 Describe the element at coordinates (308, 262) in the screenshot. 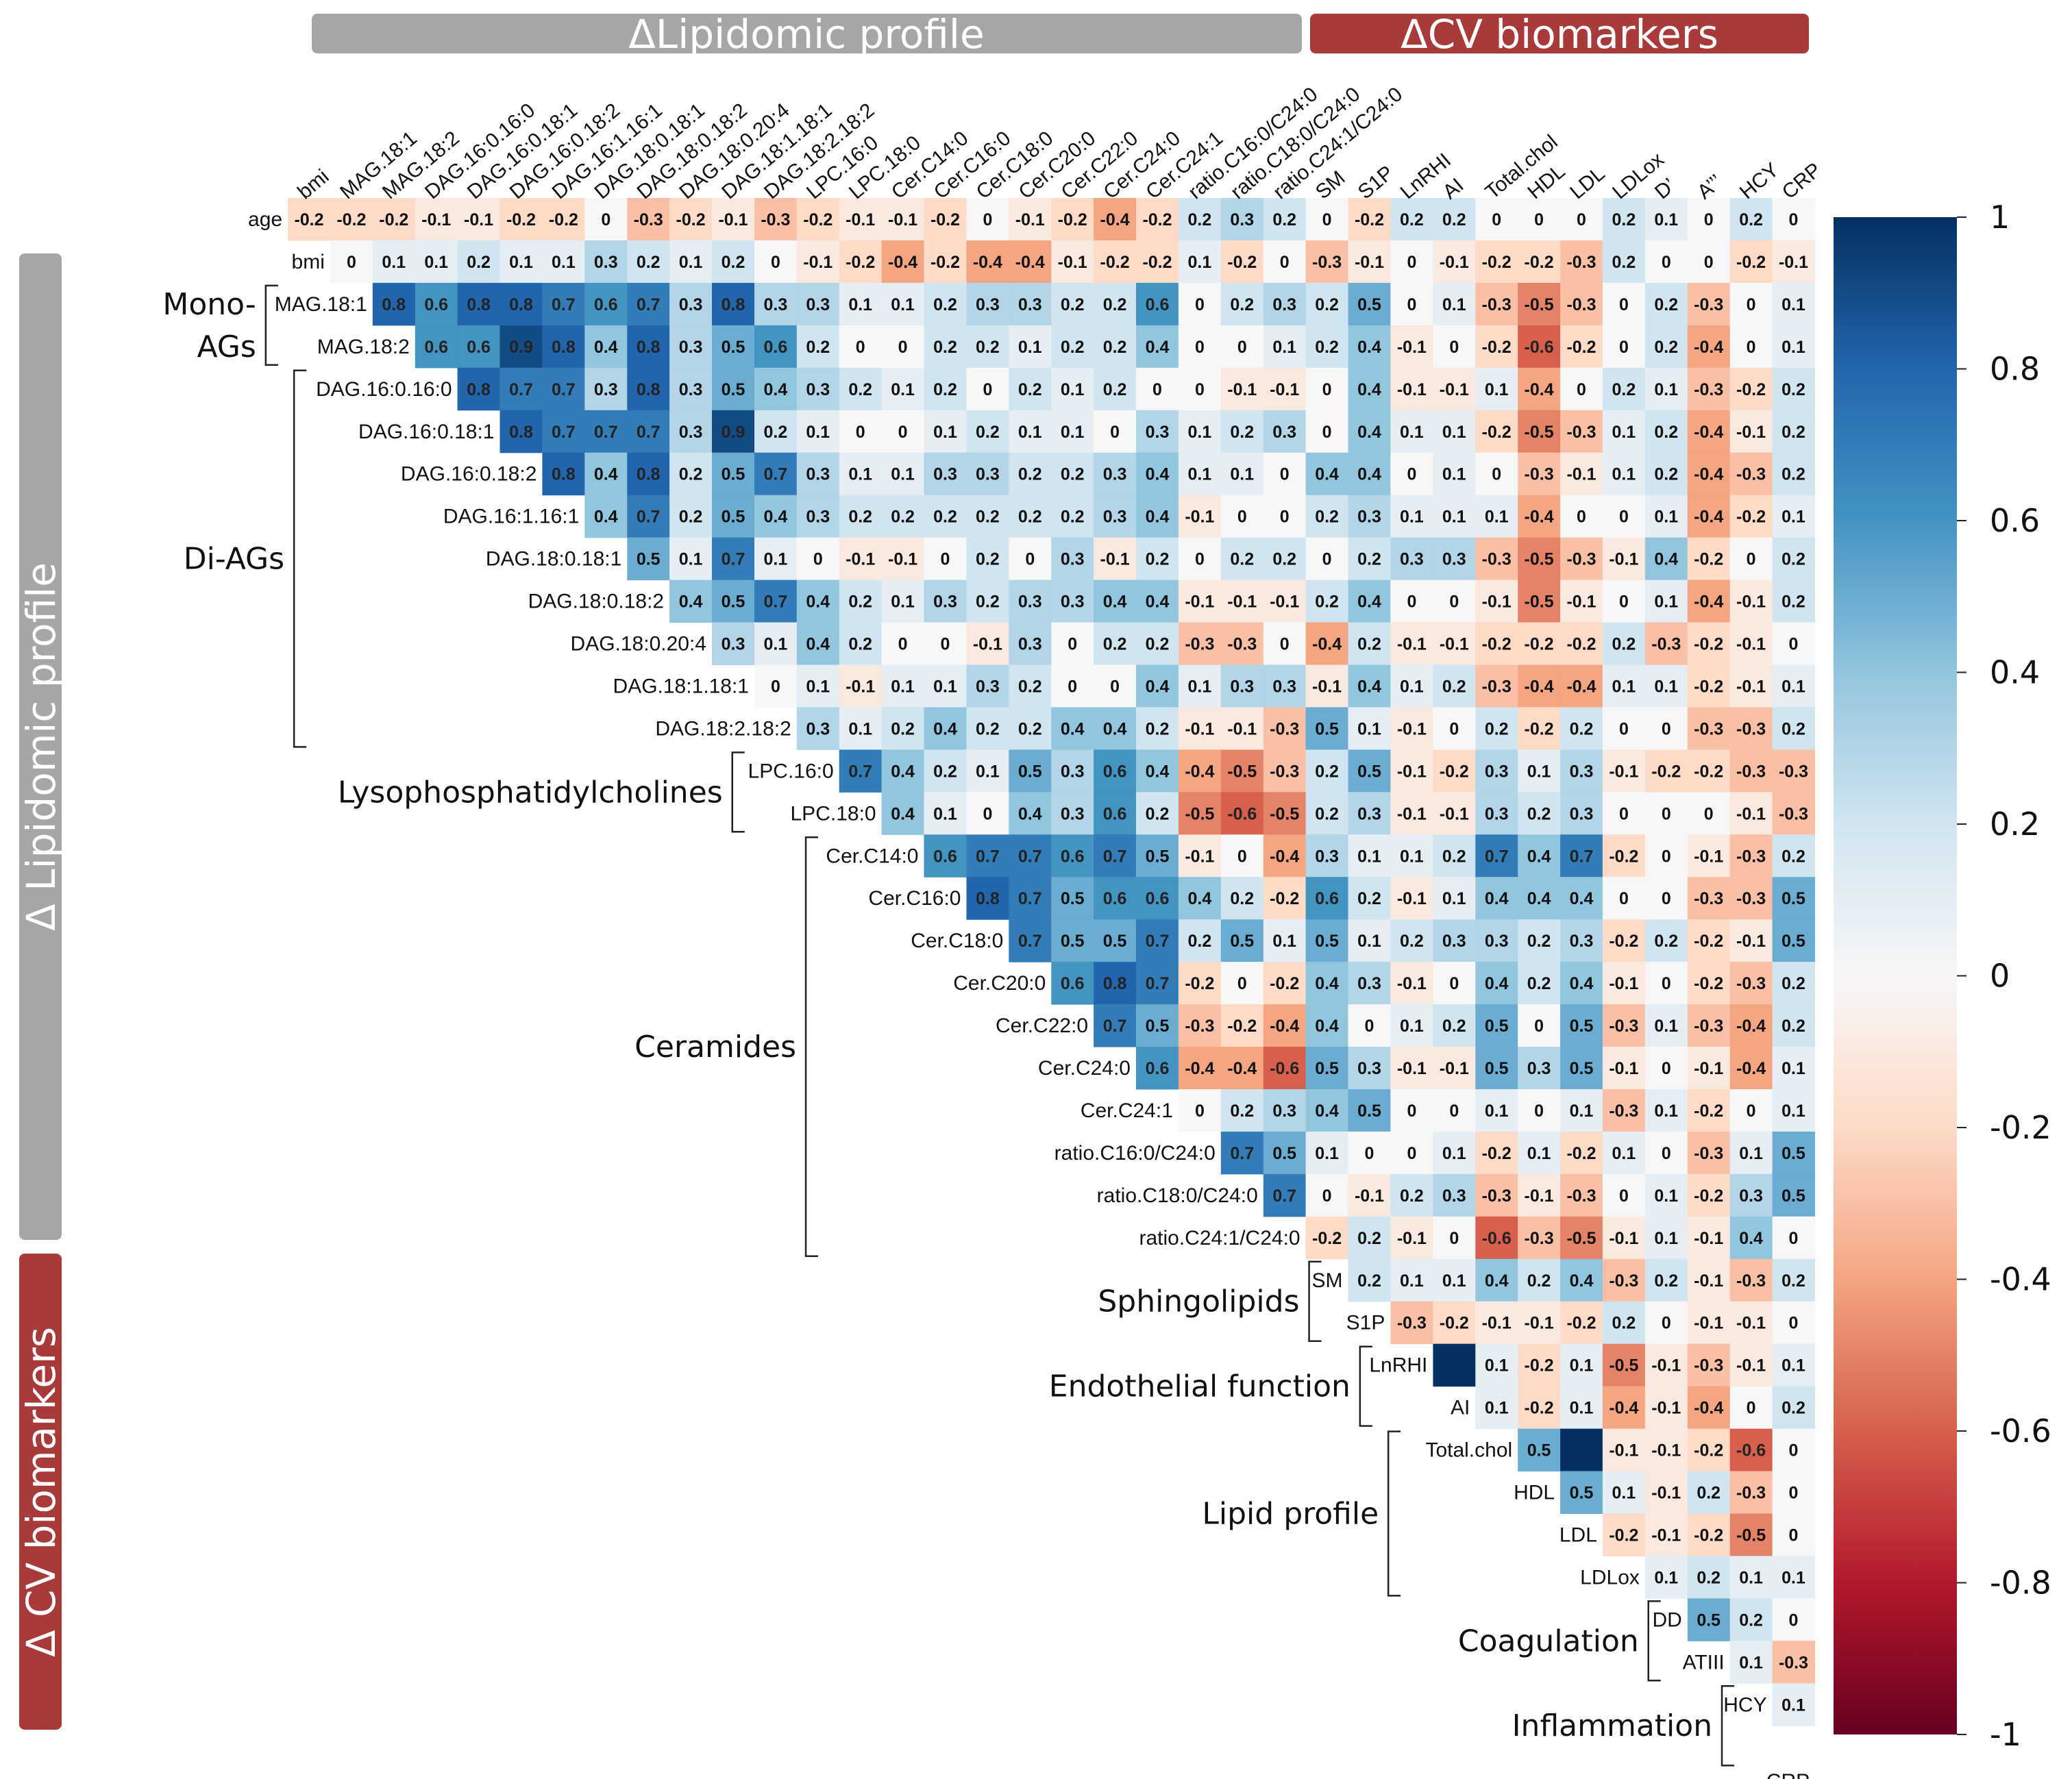

I see `row-label: bmi` at that location.